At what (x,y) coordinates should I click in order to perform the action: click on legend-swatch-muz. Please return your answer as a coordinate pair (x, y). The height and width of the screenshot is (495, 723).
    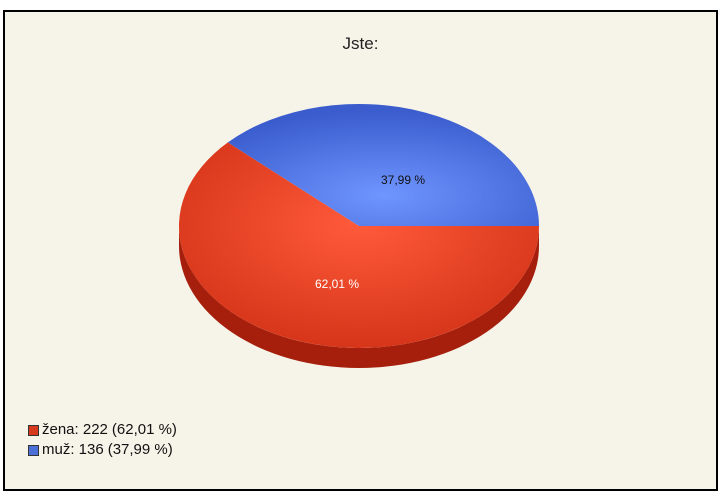
    Looking at the image, I should click on (33, 450).